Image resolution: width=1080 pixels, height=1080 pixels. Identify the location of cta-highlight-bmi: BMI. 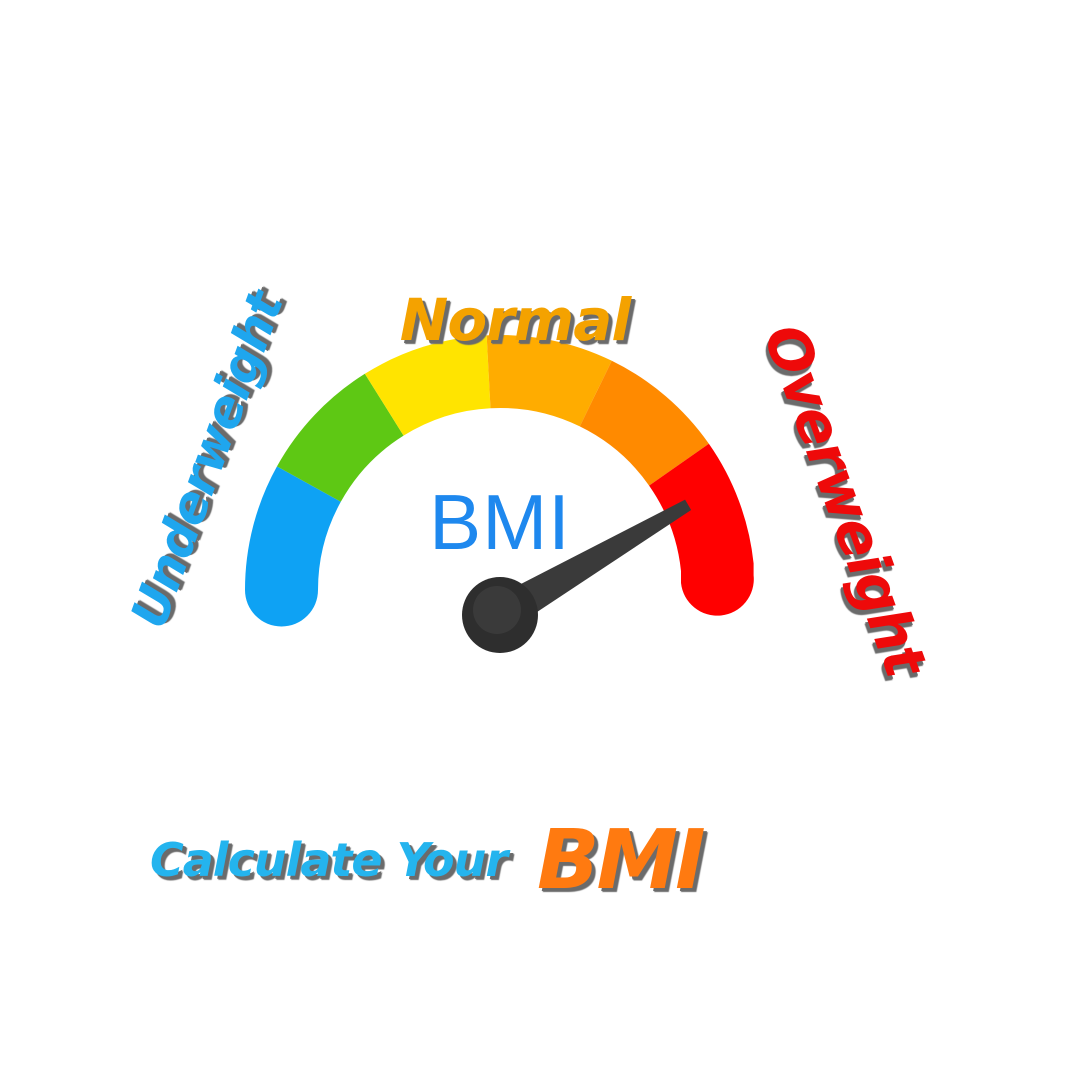
(621, 860).